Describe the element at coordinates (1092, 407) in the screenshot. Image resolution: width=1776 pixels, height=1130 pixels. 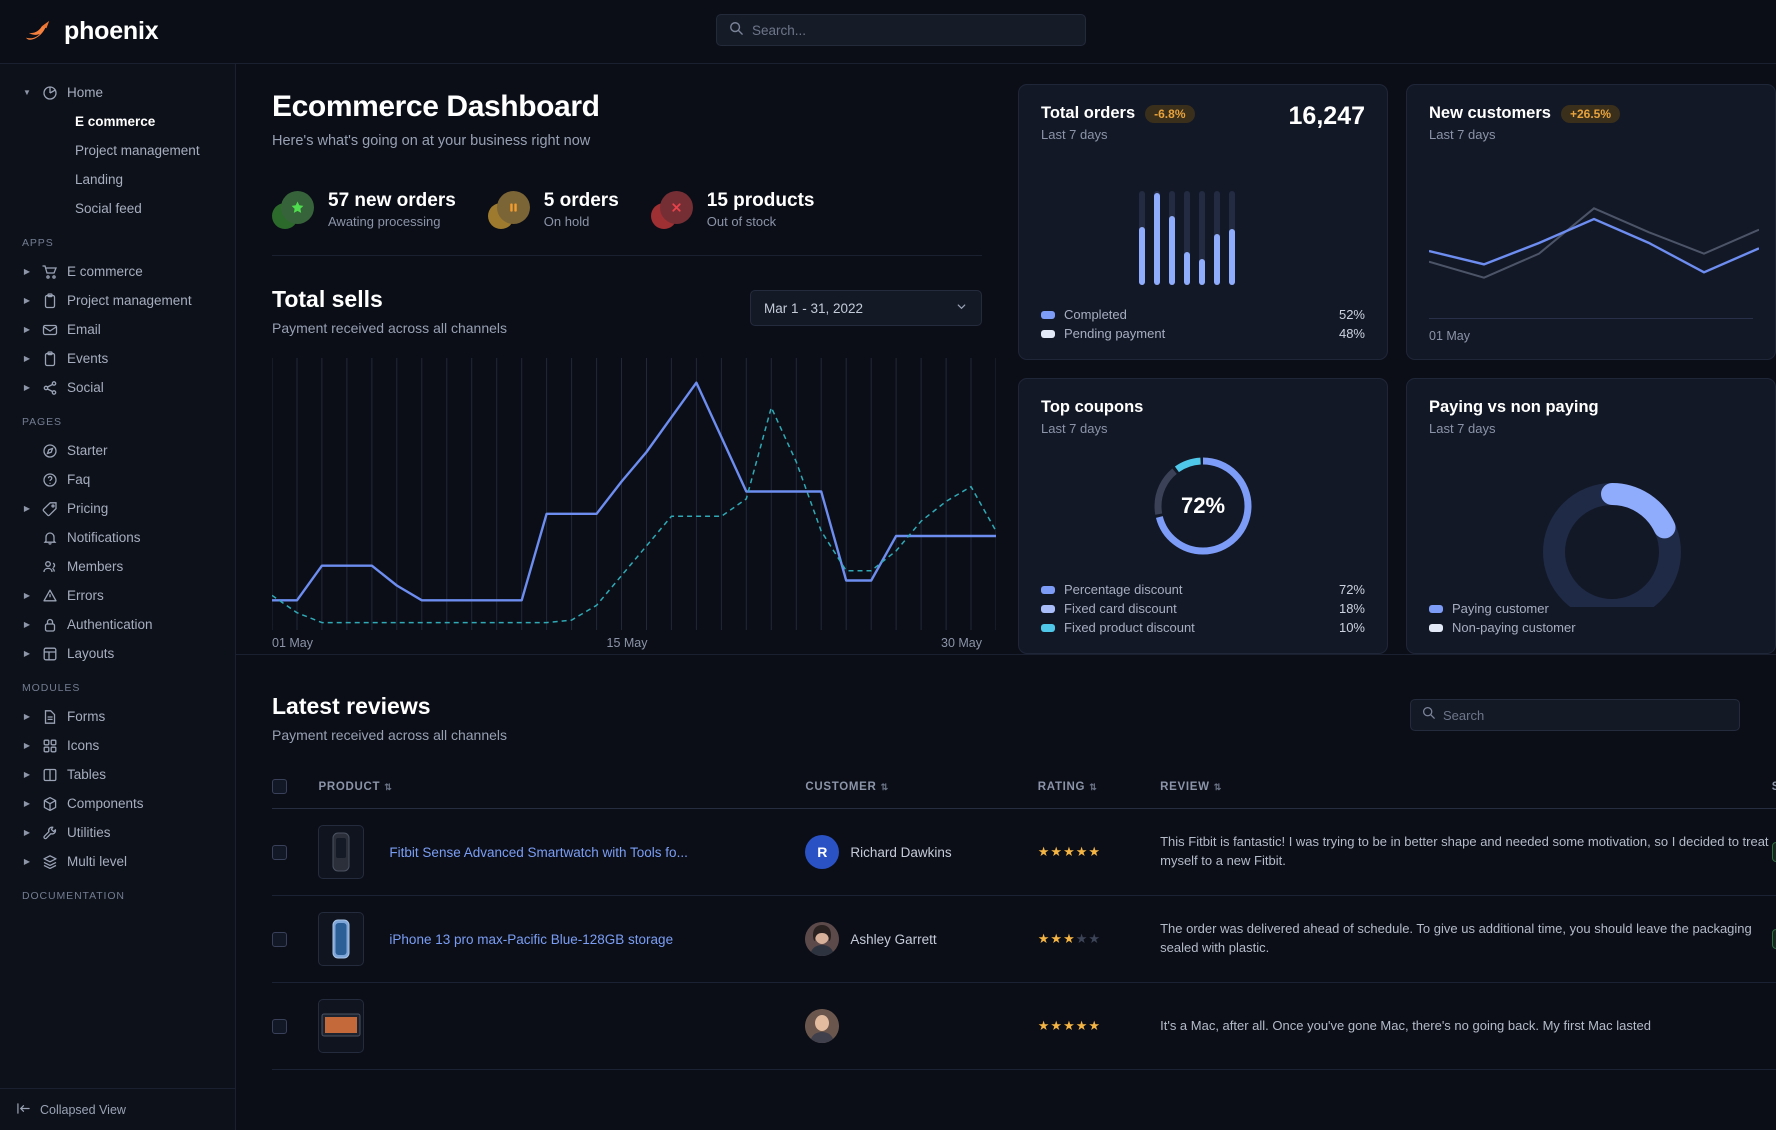
I see `card-title: Top coupons` at that location.